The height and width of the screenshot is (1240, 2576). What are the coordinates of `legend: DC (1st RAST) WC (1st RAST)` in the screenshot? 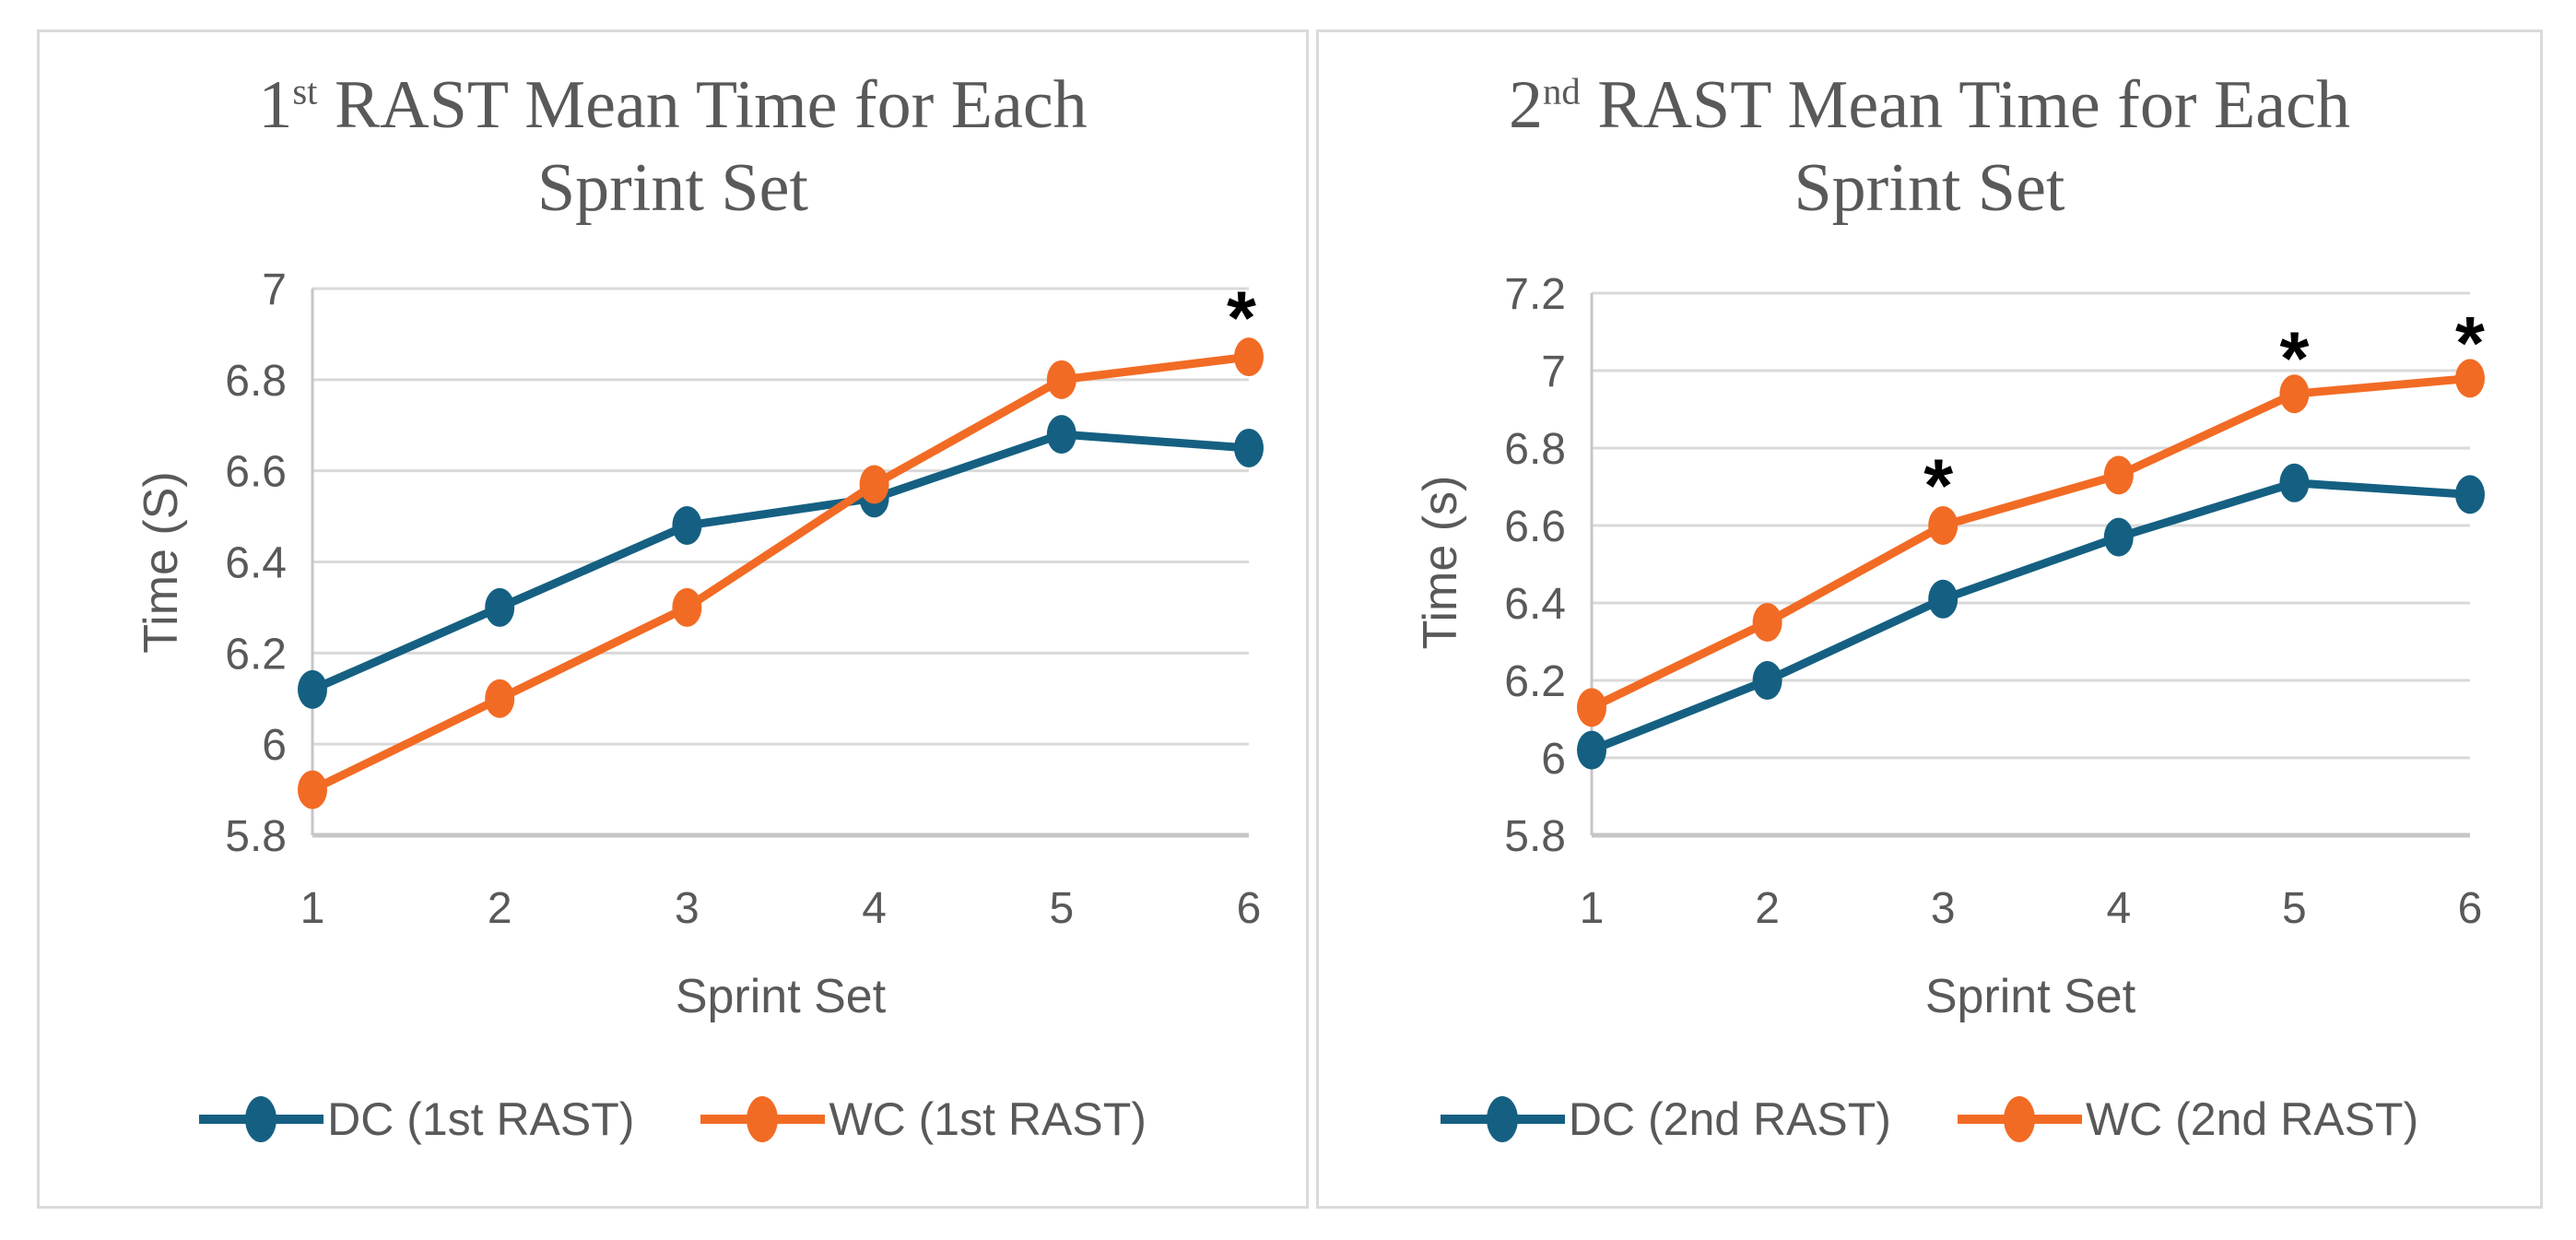 It's located at (673, 1119).